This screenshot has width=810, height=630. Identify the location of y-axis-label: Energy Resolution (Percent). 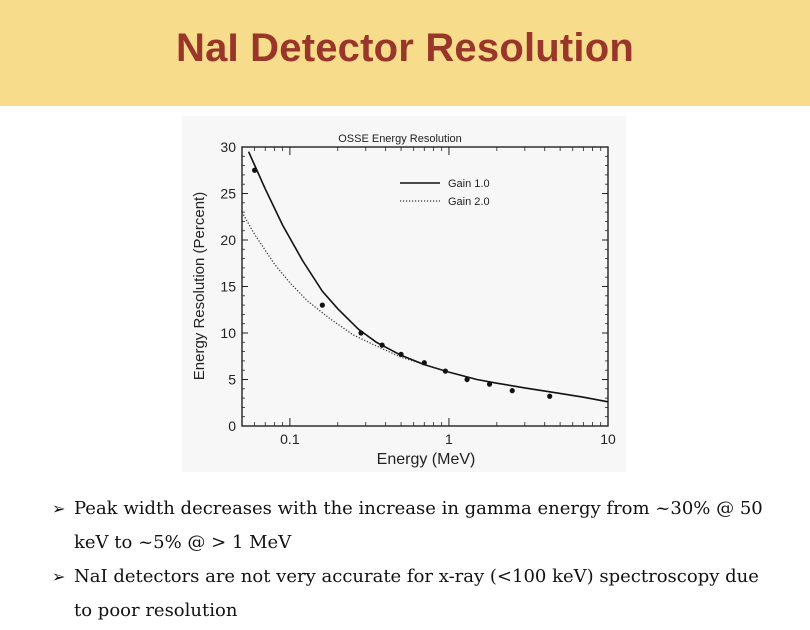
(199, 286).